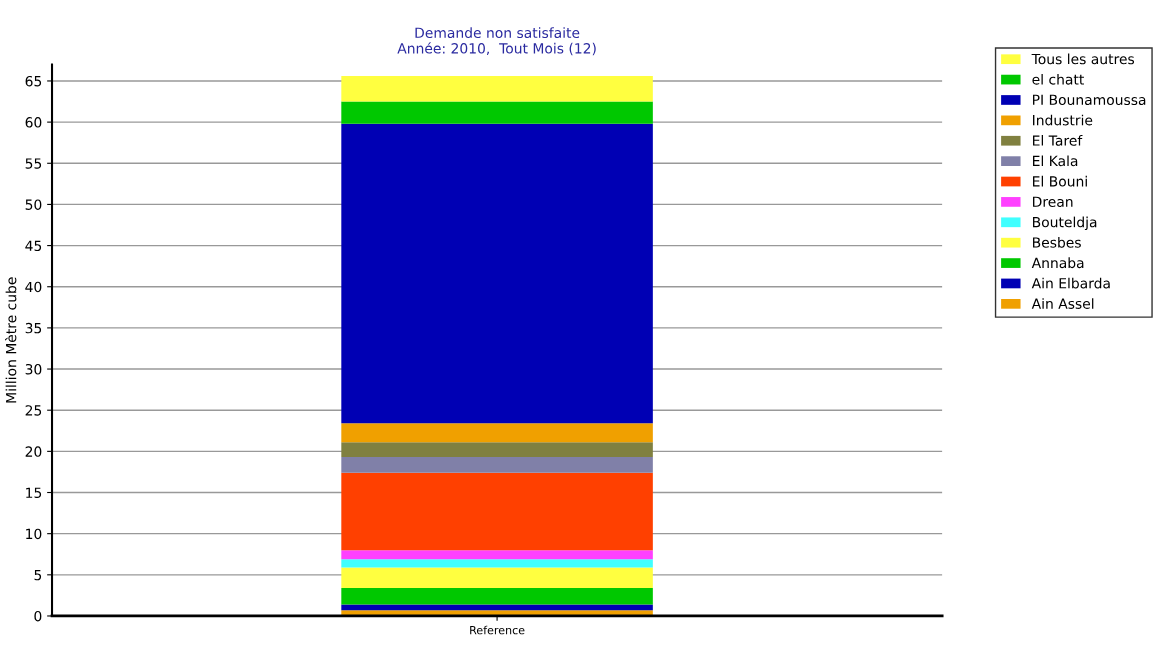 This screenshot has height=645, width=1156. I want to click on y-tick-label: 0, so click(38, 616).